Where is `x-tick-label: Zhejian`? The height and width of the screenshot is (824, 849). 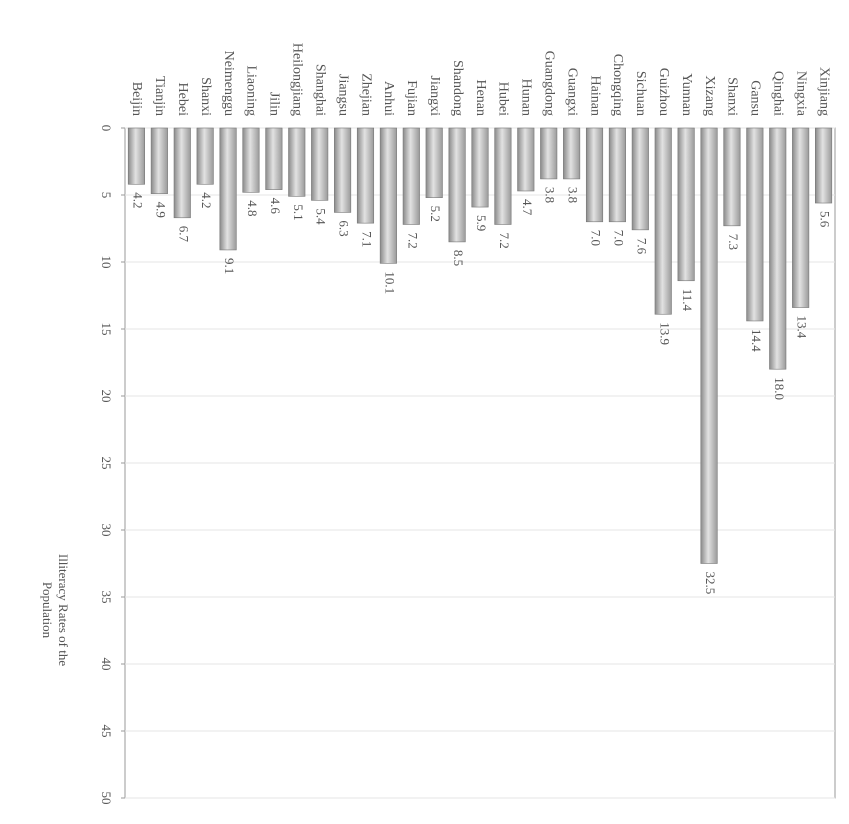 x-tick-label: Zhejian is located at coordinates (365, 94).